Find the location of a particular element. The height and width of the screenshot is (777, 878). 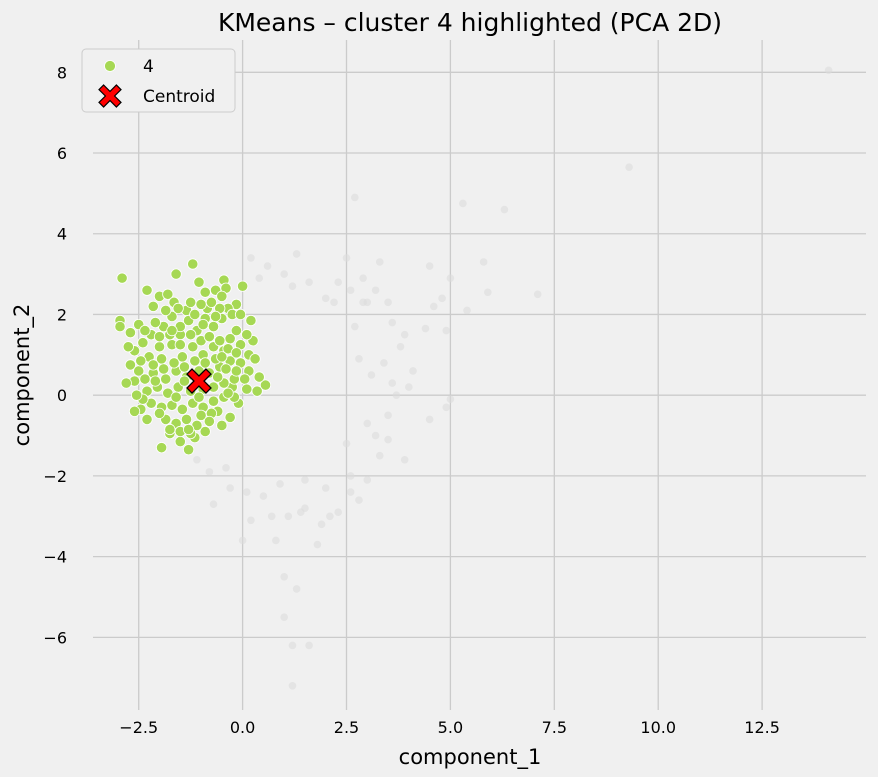

legend-box is located at coordinates (158, 80).